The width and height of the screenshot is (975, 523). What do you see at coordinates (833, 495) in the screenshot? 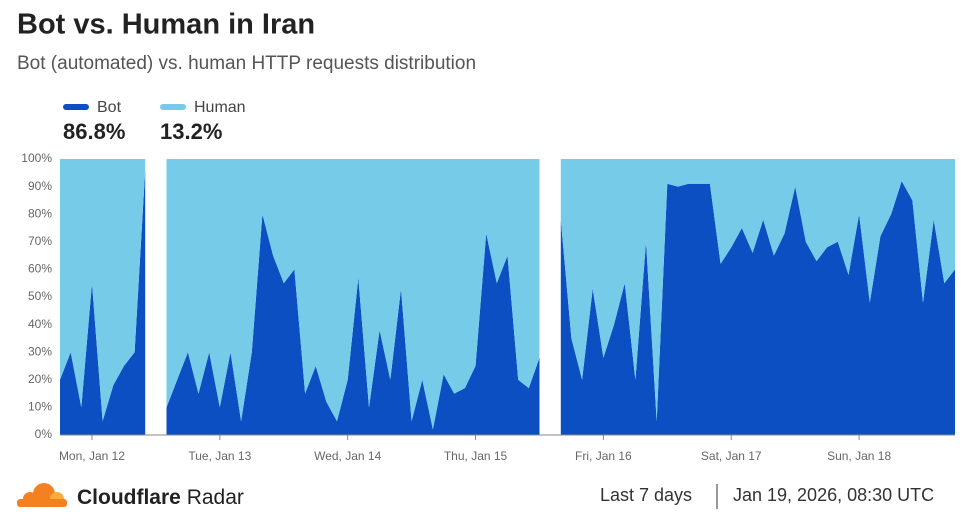
I see `timestamp: Jan 19, 2026, 08:30 UTC` at bounding box center [833, 495].